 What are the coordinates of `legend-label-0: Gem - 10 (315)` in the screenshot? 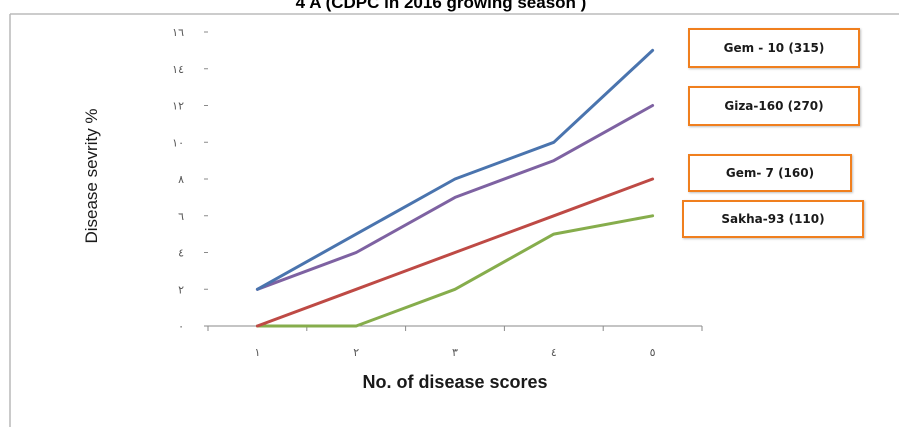 It's located at (774, 48).